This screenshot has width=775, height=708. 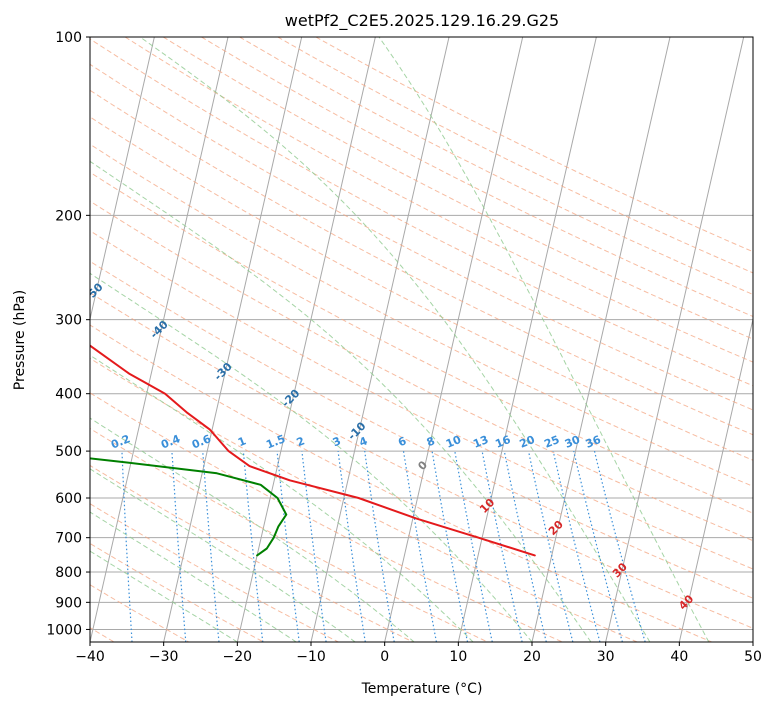 What do you see at coordinates (384, 657) in the screenshot?
I see `x-tick-label: 0` at bounding box center [384, 657].